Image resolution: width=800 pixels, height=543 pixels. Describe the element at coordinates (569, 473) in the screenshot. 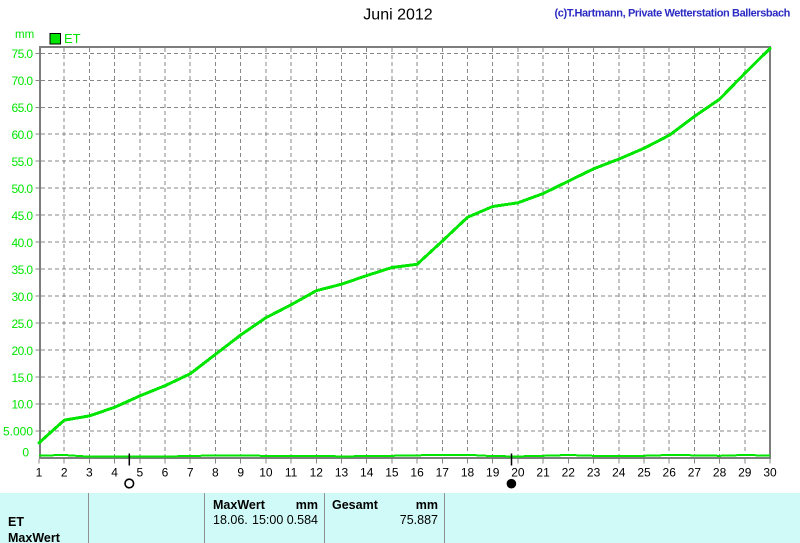

I see `svg-text: 22` at that location.